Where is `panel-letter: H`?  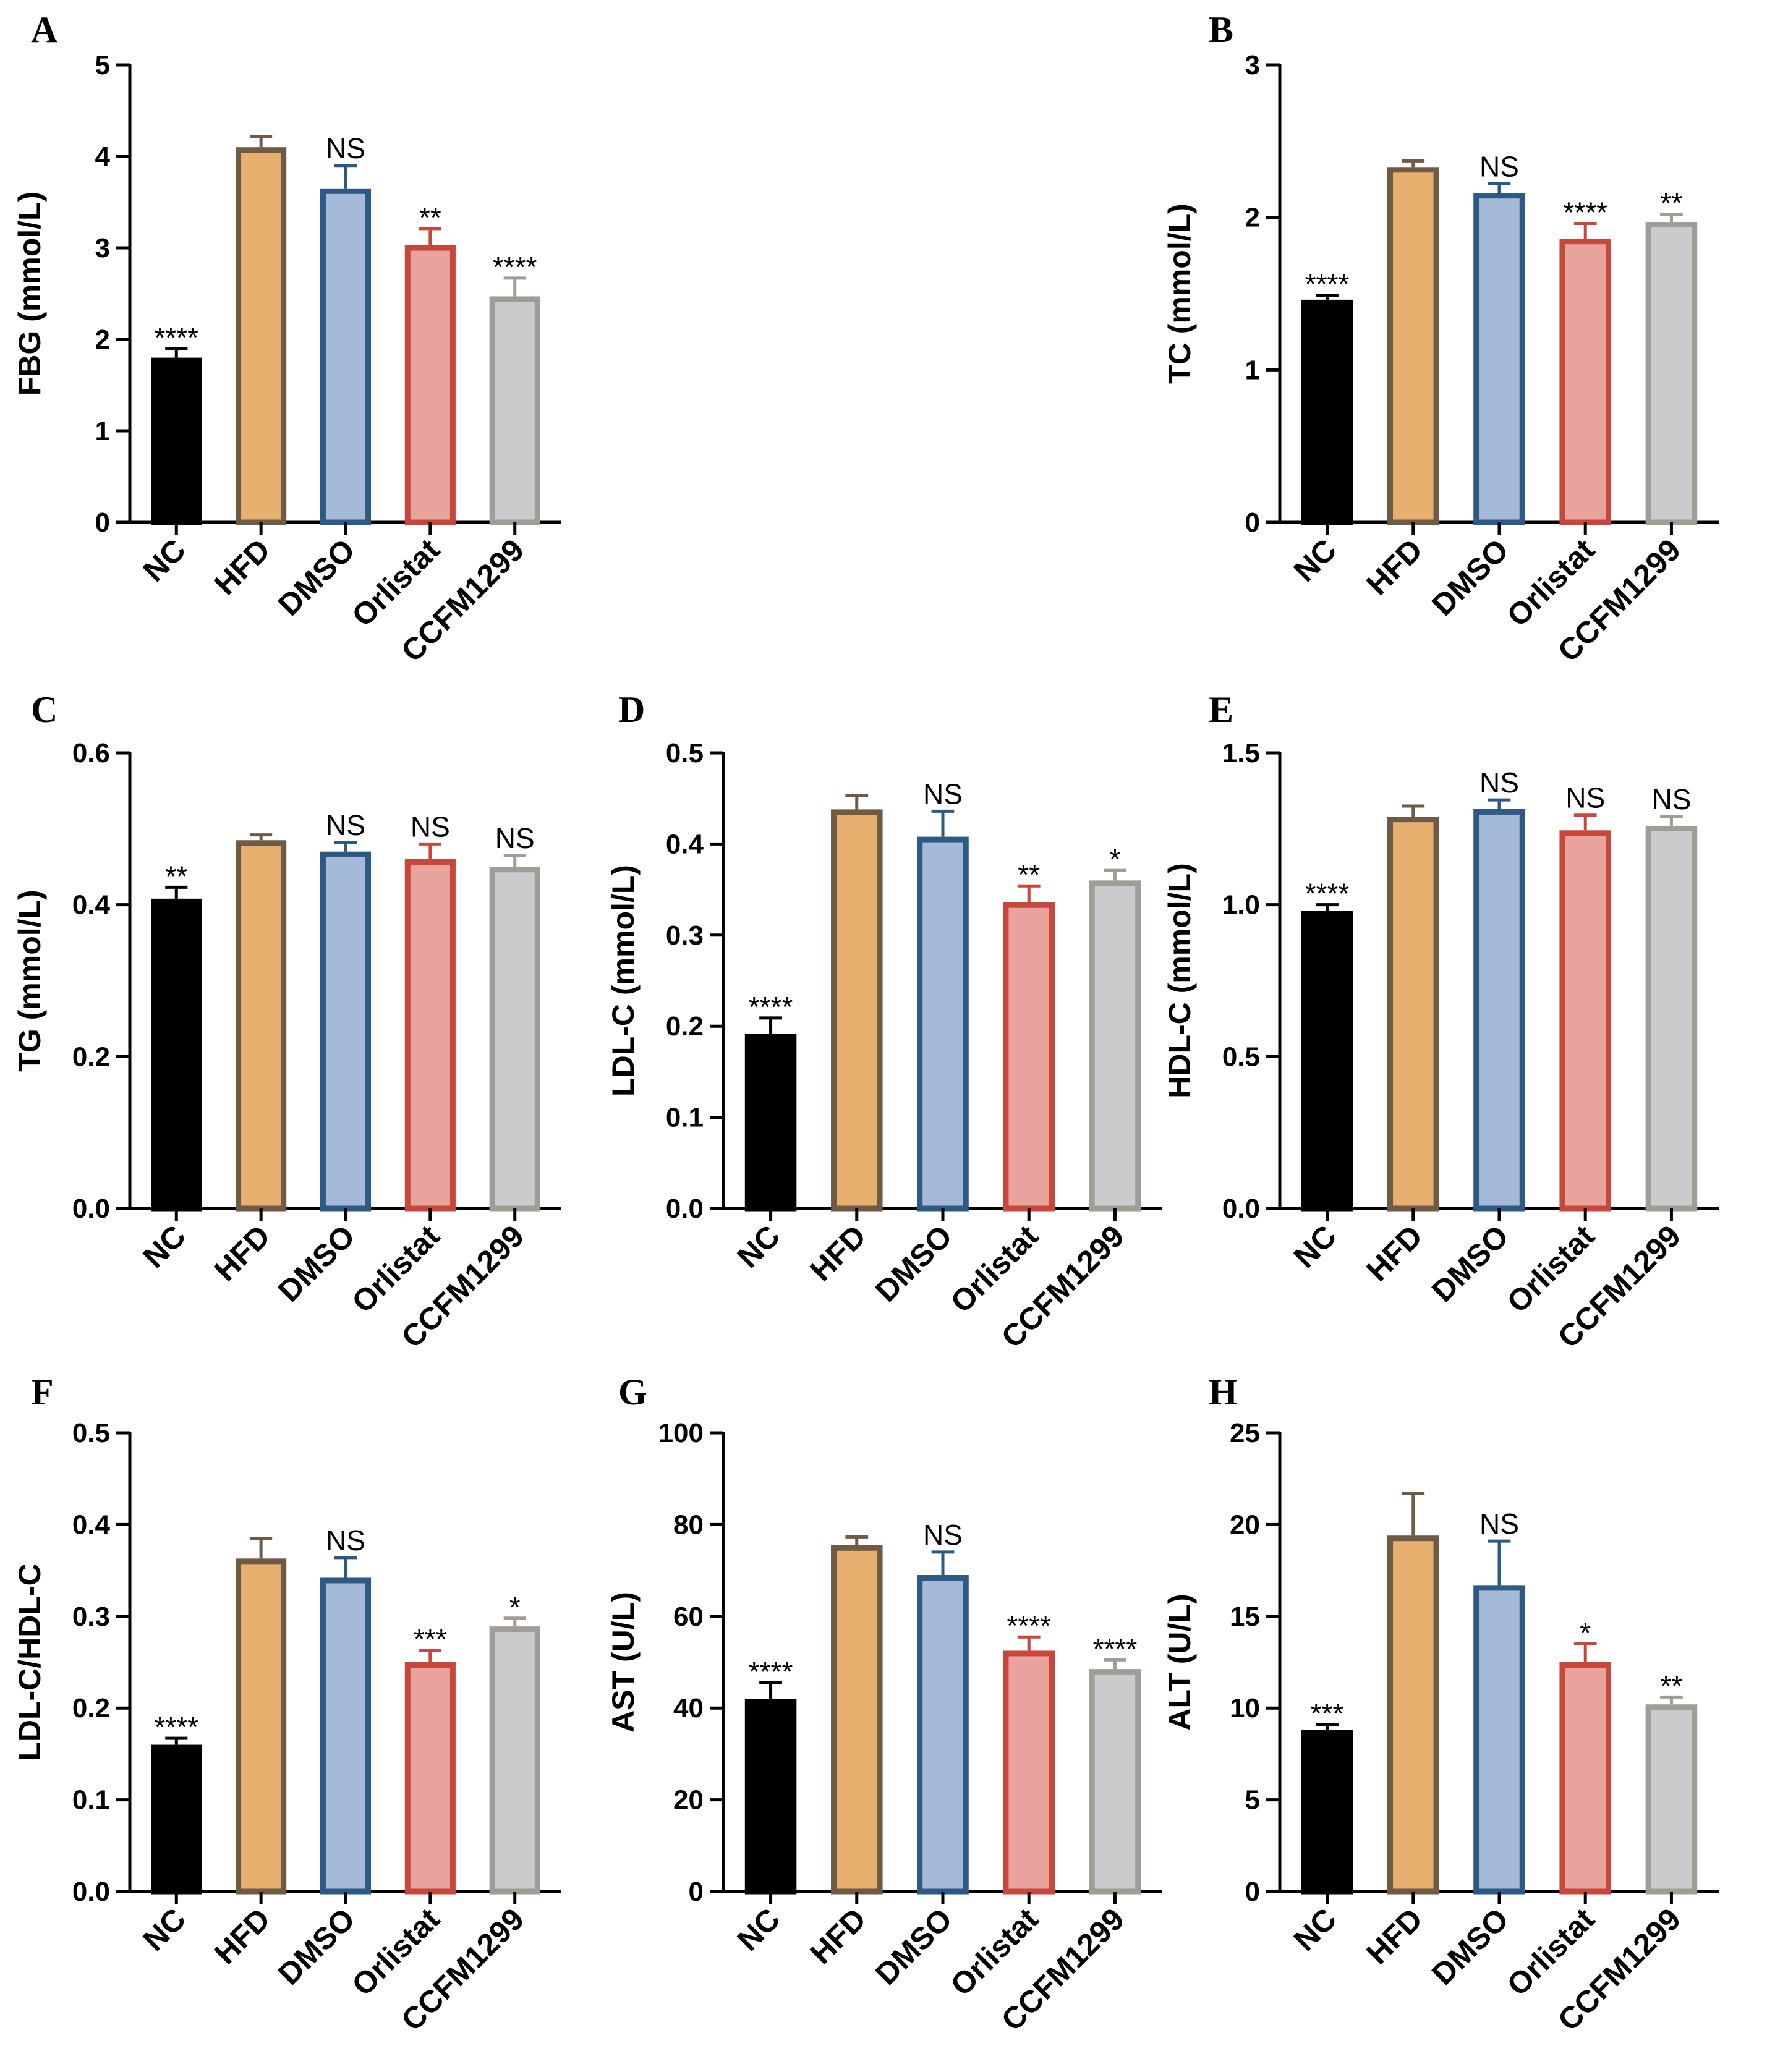 panel-letter: H is located at coordinates (1223, 1392).